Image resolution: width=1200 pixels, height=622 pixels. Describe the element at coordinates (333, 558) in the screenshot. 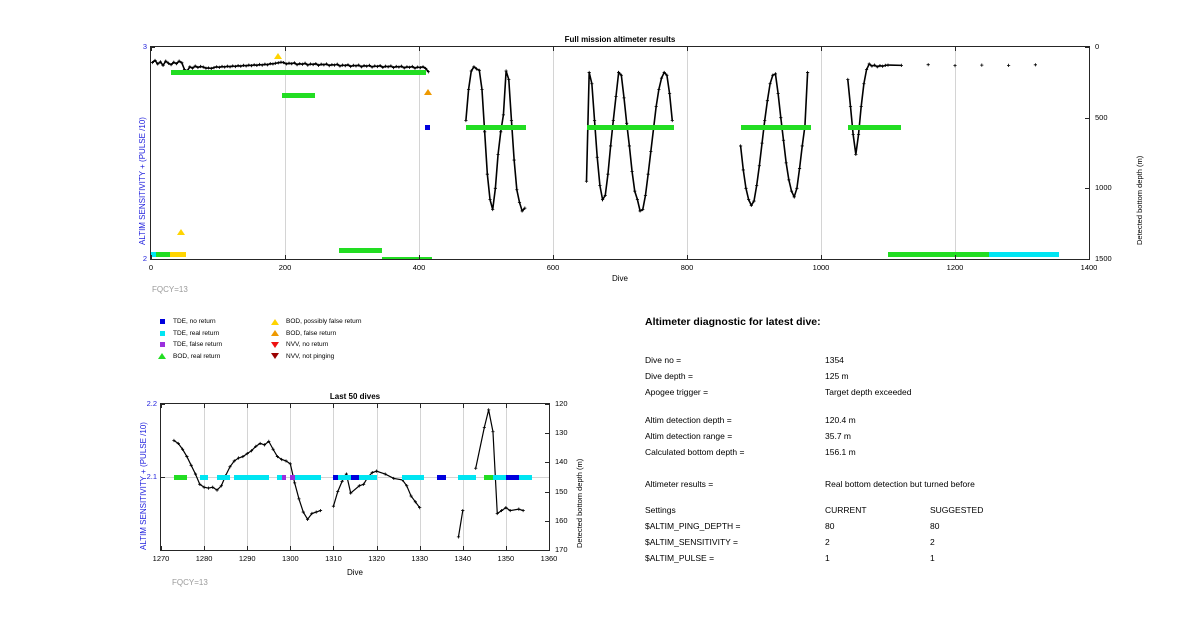

I see `x-tick-label: 1310` at that location.